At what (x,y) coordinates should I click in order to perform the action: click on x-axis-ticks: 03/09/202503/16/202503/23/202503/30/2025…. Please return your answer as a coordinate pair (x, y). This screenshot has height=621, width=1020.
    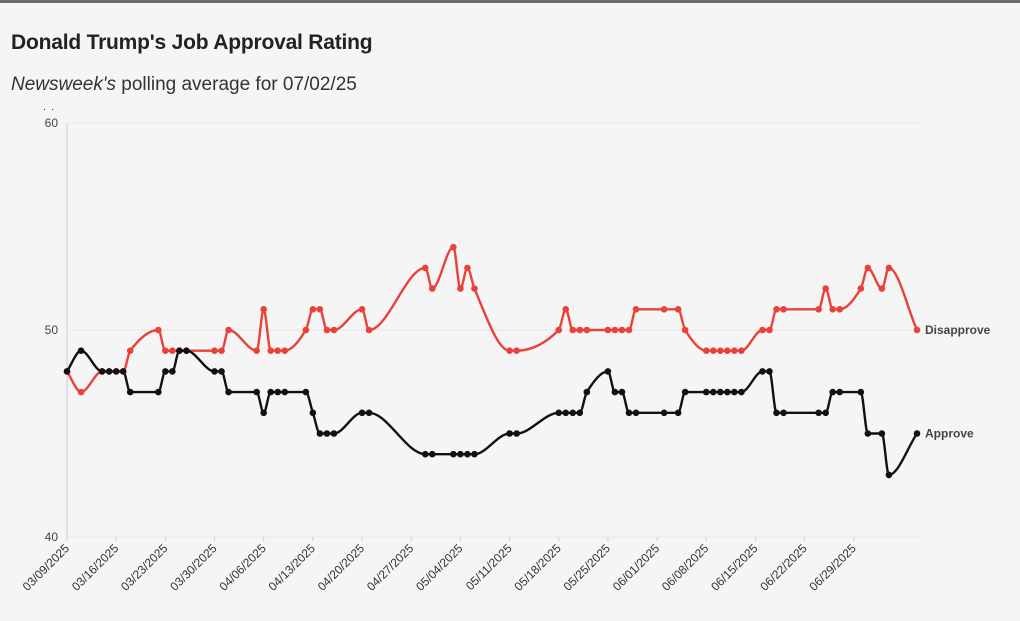
    Looking at the image, I should click on (439, 565).